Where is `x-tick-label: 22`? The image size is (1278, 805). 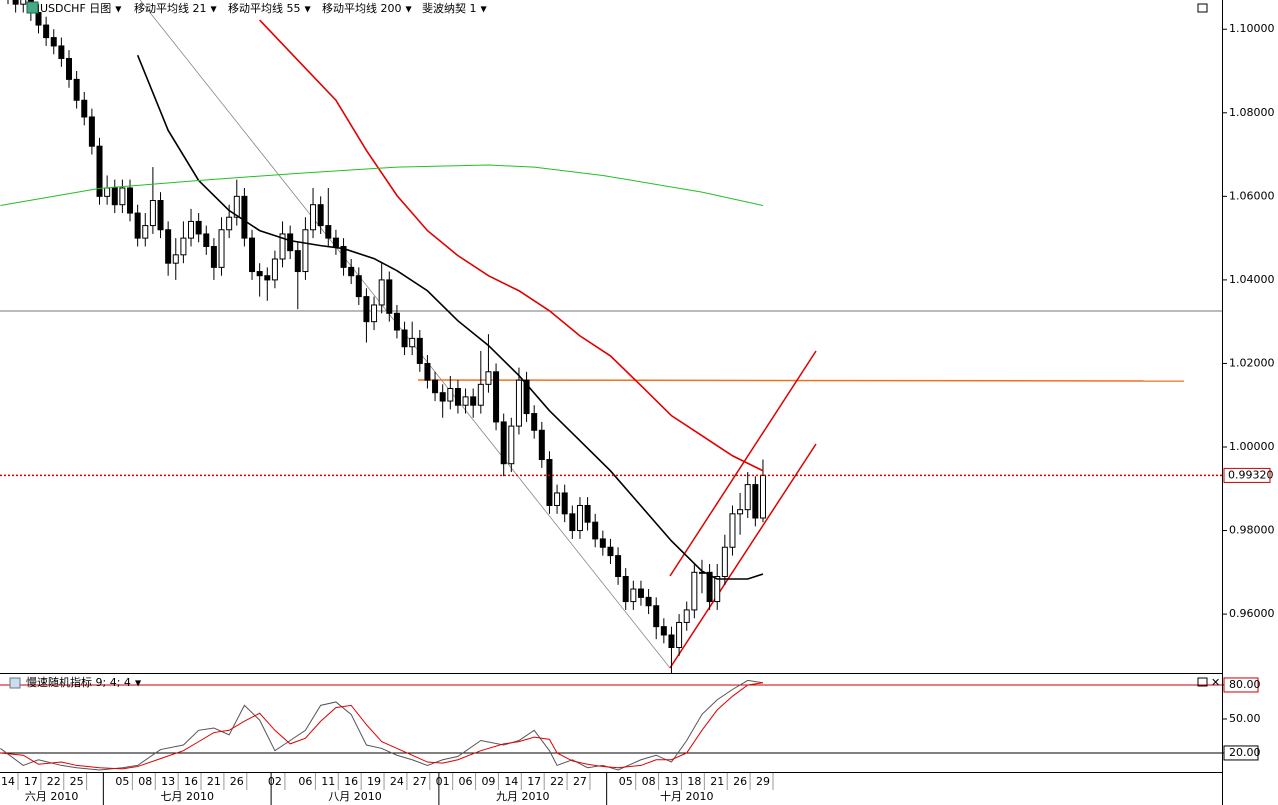
x-tick-label: 22 is located at coordinates (557, 781).